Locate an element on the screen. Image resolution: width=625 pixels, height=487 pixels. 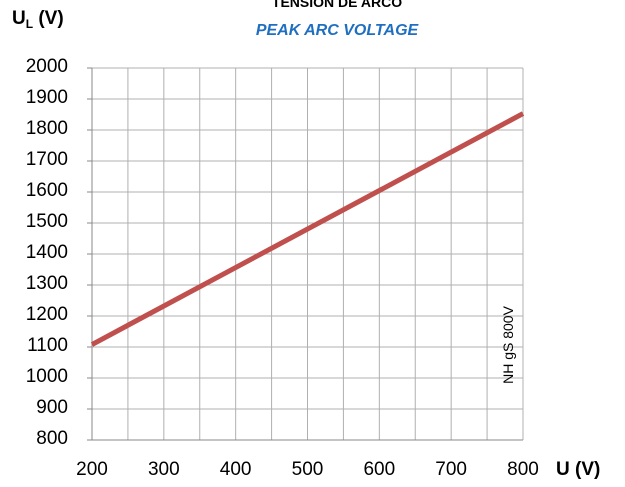
x-tick-label: 500 is located at coordinates (307, 469).